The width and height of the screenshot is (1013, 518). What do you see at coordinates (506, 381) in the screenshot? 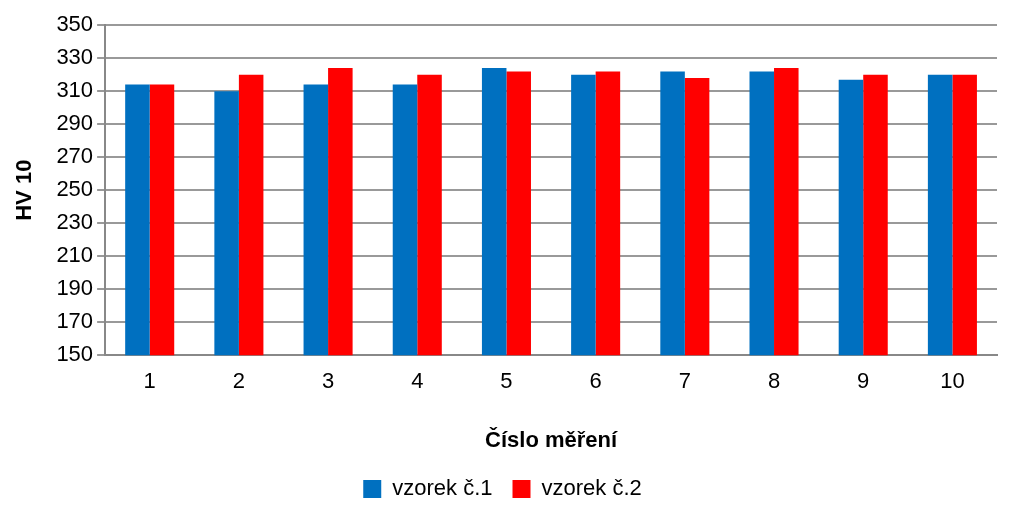
I see `x-tick-label: 5` at bounding box center [506, 381].